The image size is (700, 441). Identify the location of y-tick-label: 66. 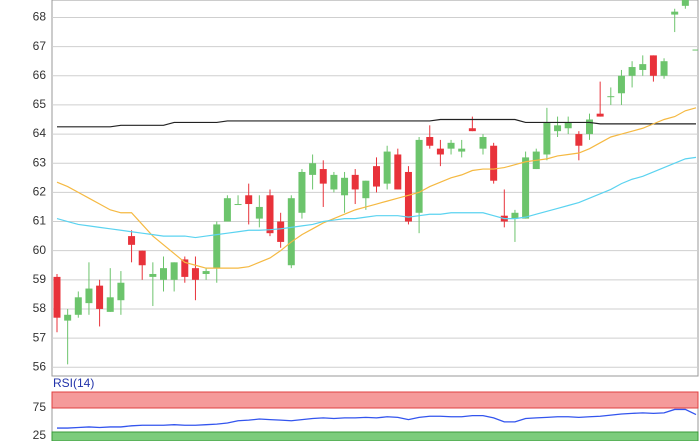
(40, 75).